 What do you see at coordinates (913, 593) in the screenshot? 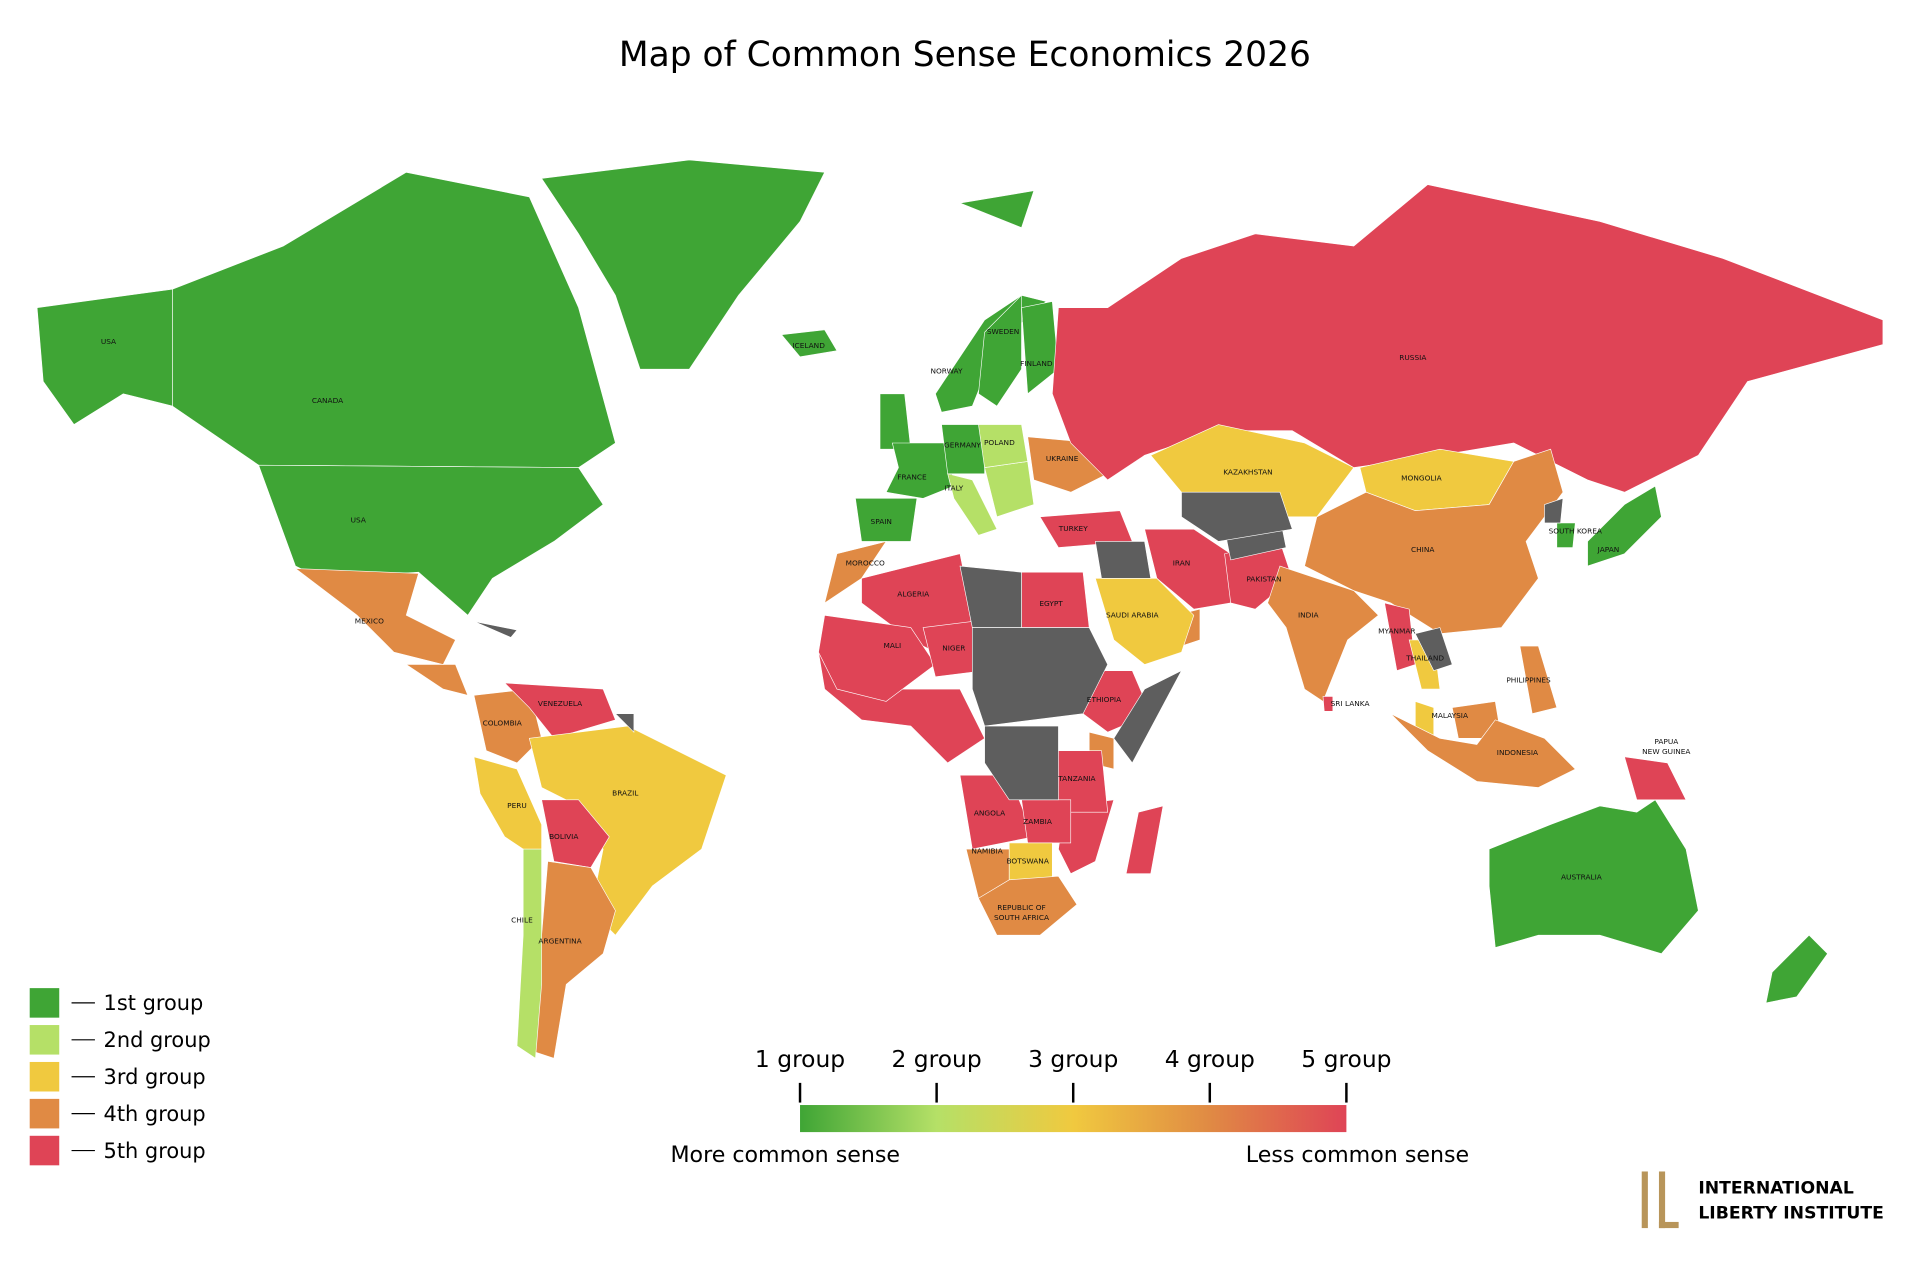
I see `country-label: ALGERIA` at bounding box center [913, 593].